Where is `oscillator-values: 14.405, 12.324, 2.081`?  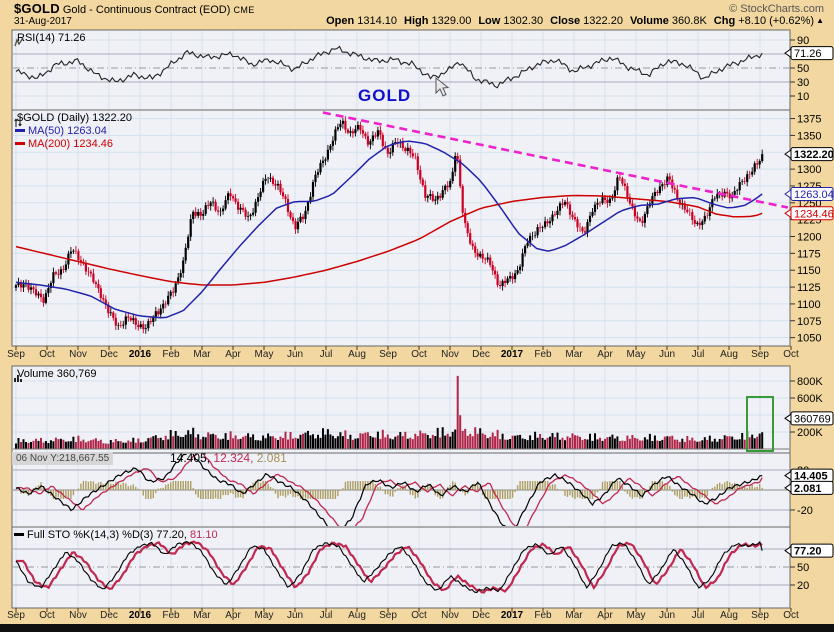 oscillator-values: 14.405, 12.324, 2.081 is located at coordinates (228, 458).